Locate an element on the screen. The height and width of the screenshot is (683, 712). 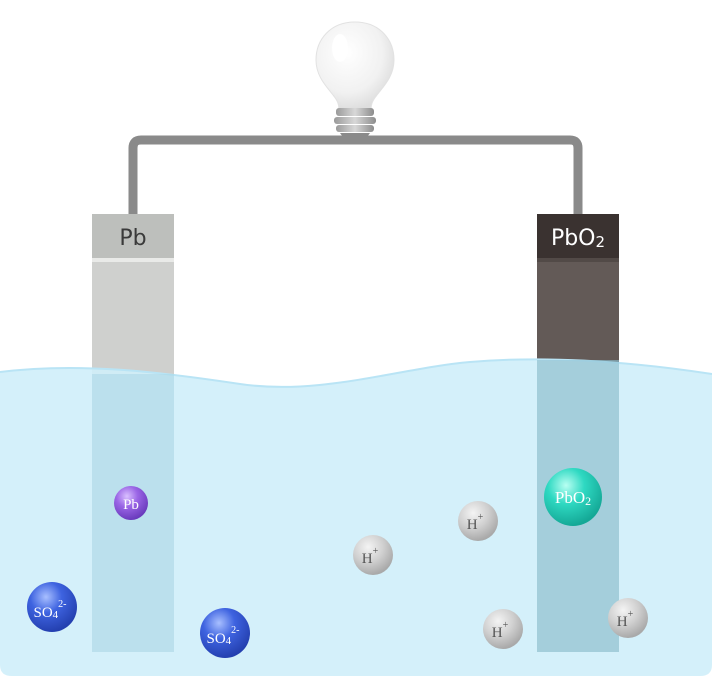
cathode-label: PbO2 is located at coordinates (578, 238).